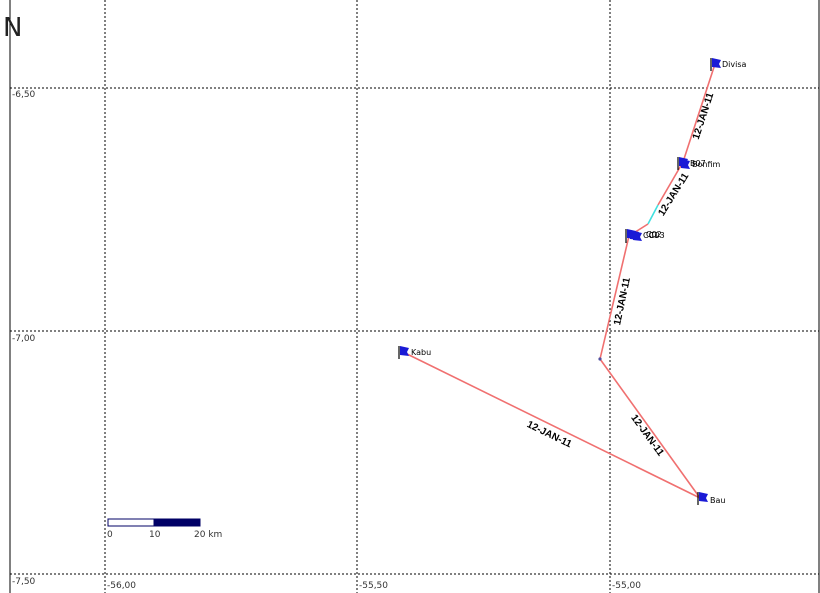 The height and width of the screenshot is (593, 820). Describe the element at coordinates (121, 586) in the screenshot. I see `lon-tick-label: -56,00` at that location.